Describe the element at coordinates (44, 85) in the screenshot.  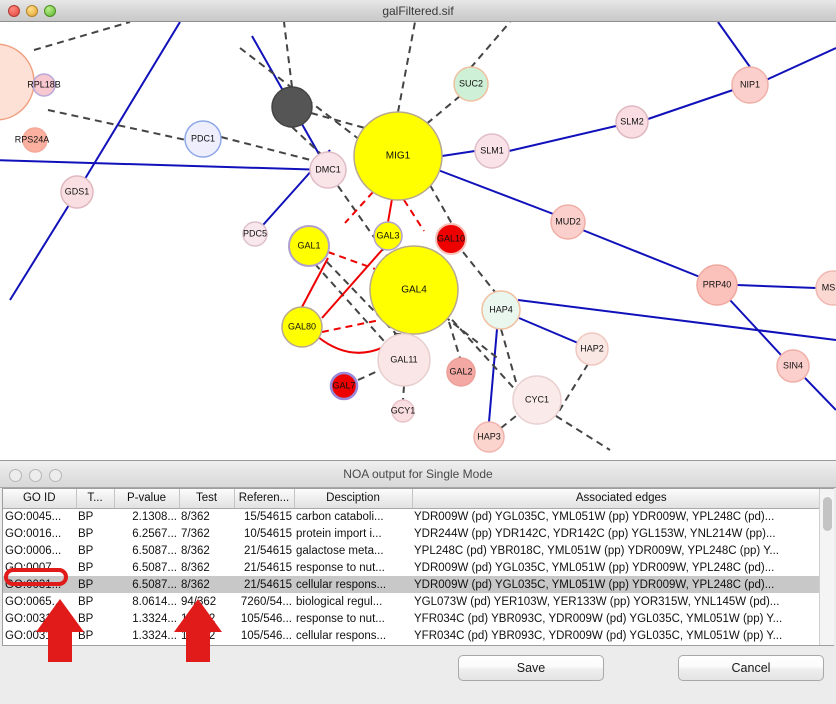
I see `node-rpl18b` at that location.